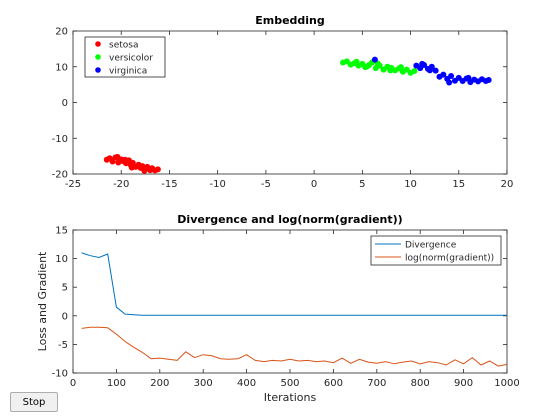 The image size is (560, 420). Describe the element at coordinates (42, 301) in the screenshot. I see `y-axis-label: Loss and Gradient` at that location.